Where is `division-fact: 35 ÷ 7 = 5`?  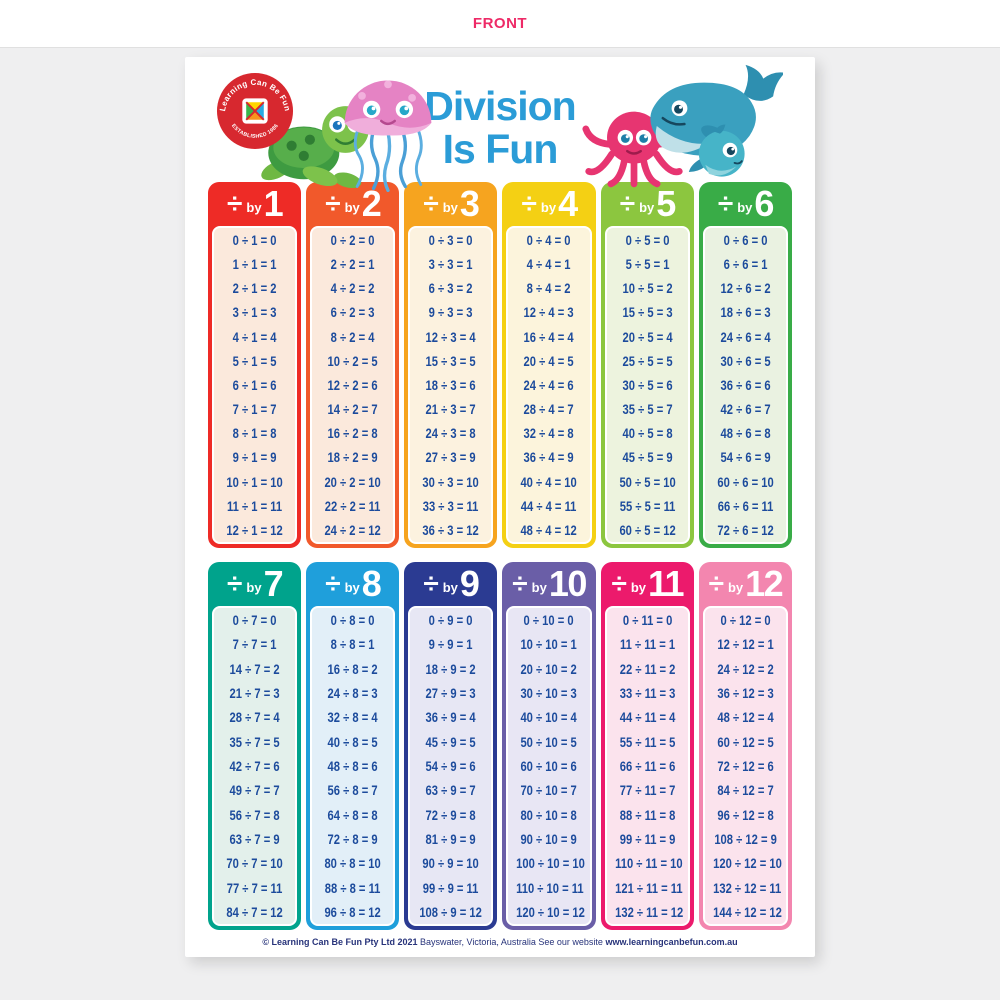 division-fact: 35 ÷ 7 = 5 is located at coordinates (254, 741).